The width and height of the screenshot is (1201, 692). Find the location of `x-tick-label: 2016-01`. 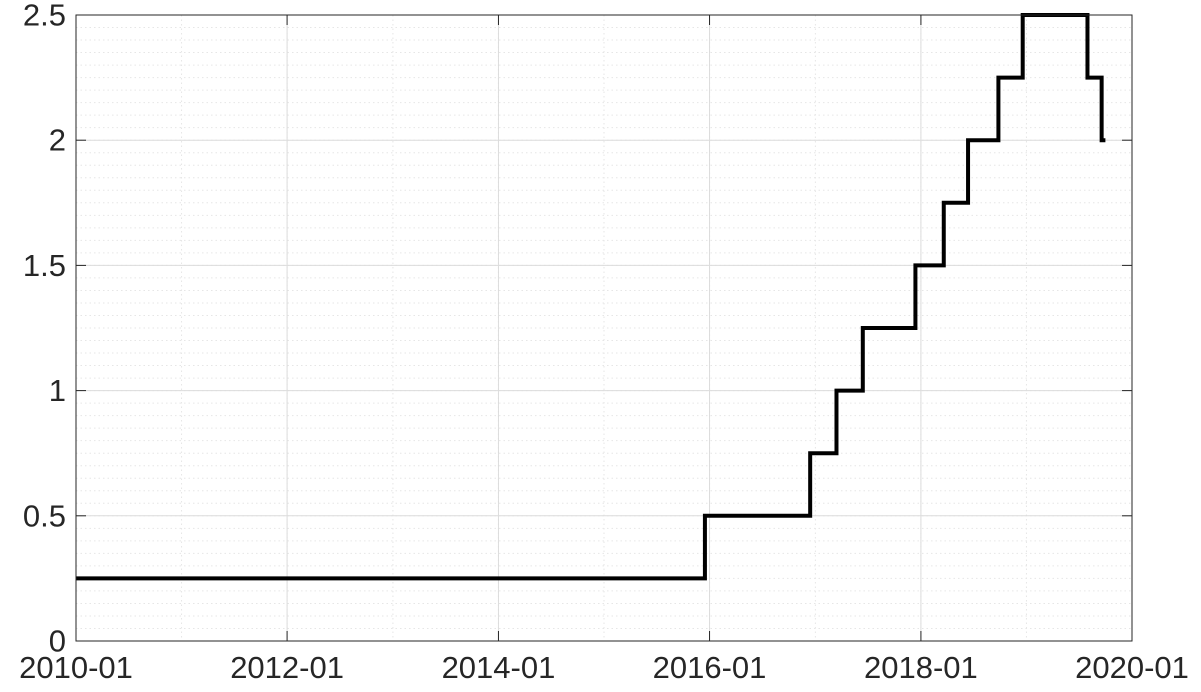

x-tick-label: 2016-01 is located at coordinates (710, 667).